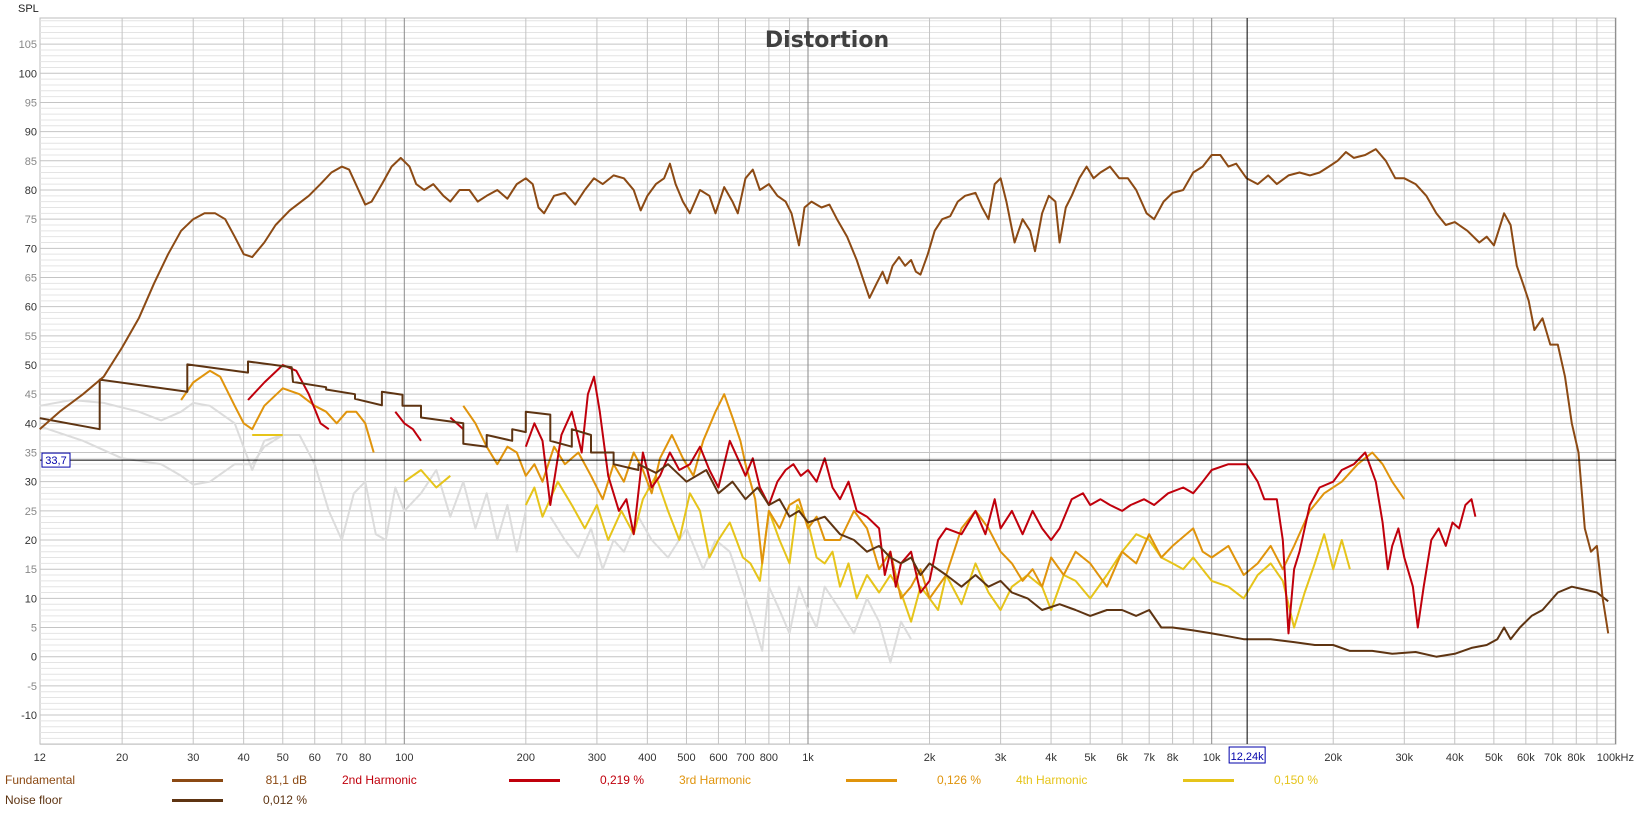  What do you see at coordinates (31, 483) in the screenshot?
I see `y-tick-label: 30` at bounding box center [31, 483].